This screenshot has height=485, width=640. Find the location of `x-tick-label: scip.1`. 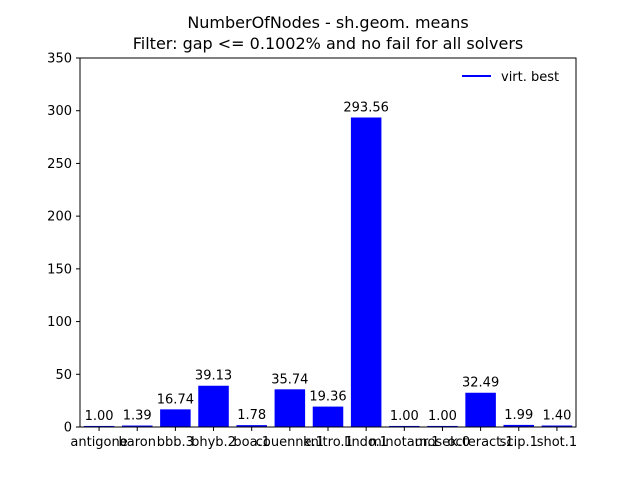

x-tick-label: scip.1 is located at coordinates (519, 442).